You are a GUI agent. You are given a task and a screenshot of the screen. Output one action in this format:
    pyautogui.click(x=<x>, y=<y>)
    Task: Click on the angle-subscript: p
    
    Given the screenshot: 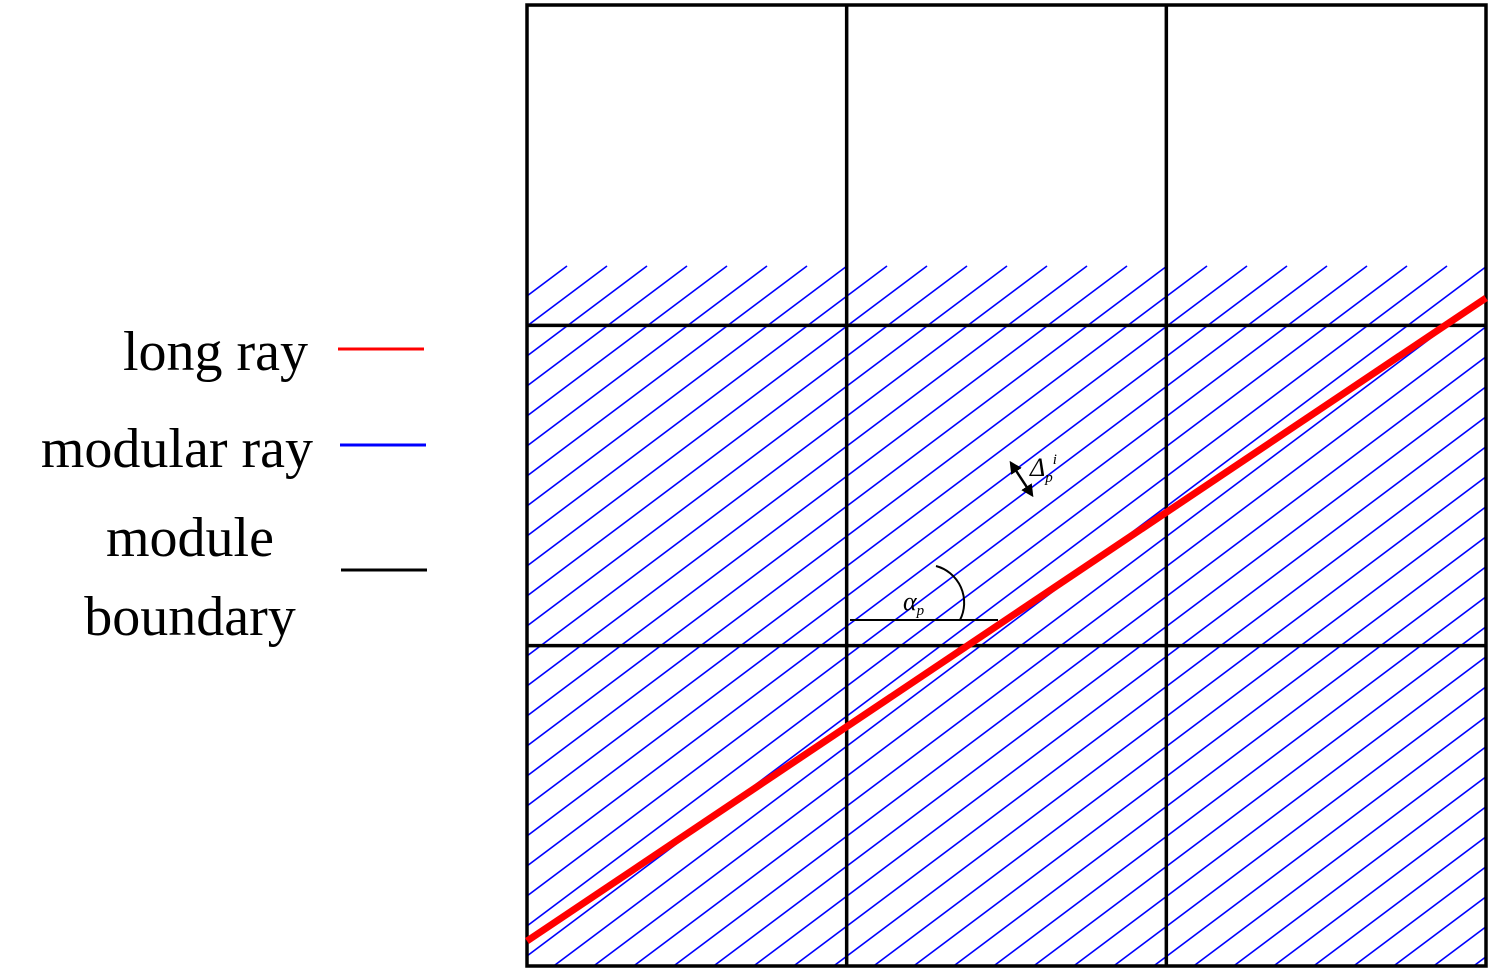 What is the action you would take?
    pyautogui.click(x=920, y=611)
    